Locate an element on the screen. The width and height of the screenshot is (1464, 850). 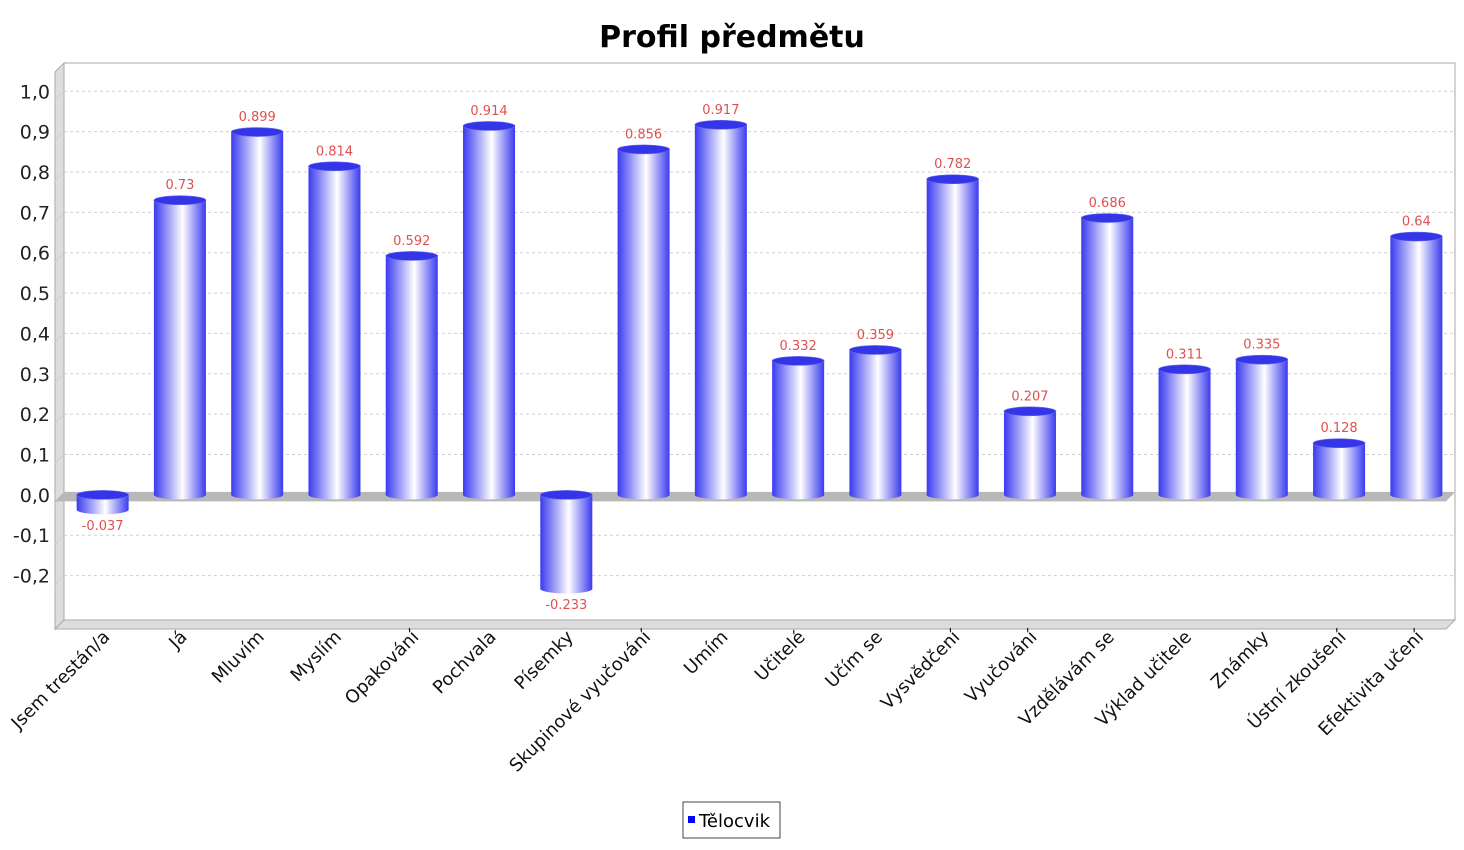
data-label: 0.332 is located at coordinates (798, 346).